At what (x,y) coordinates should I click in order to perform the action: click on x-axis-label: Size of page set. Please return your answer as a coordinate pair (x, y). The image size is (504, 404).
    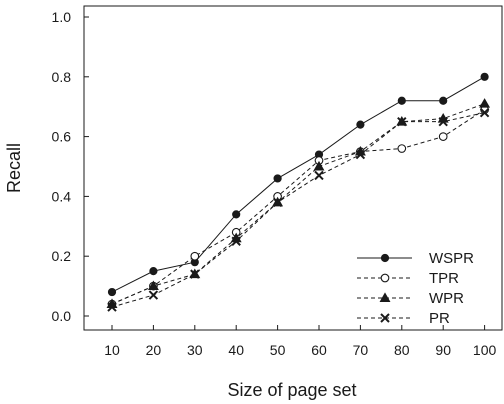
    Looking at the image, I should click on (291, 390).